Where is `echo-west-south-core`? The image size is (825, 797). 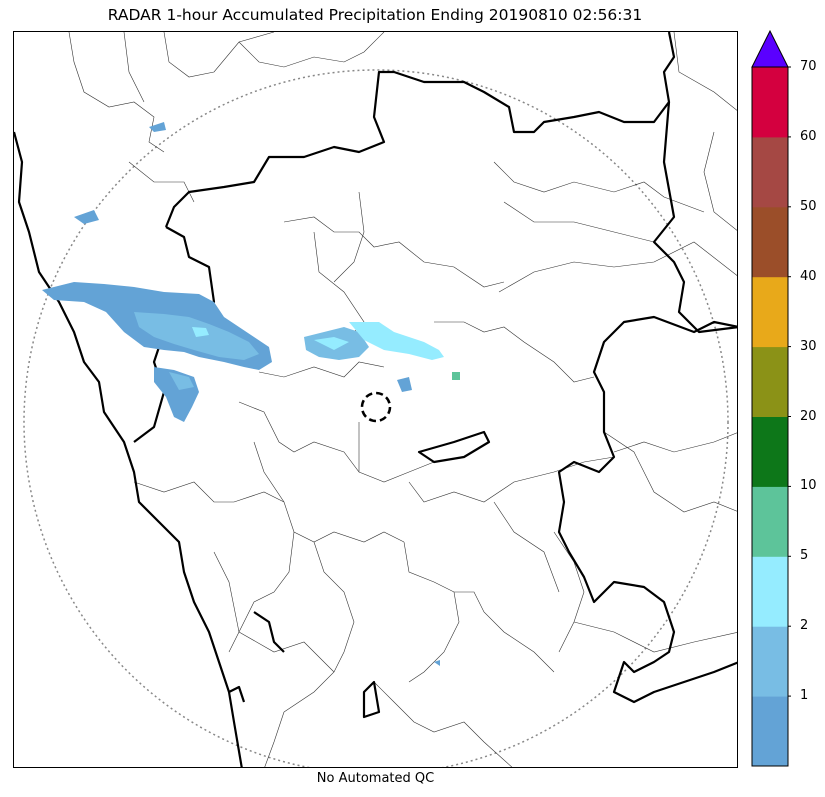 echo-west-south-core is located at coordinates (181, 381).